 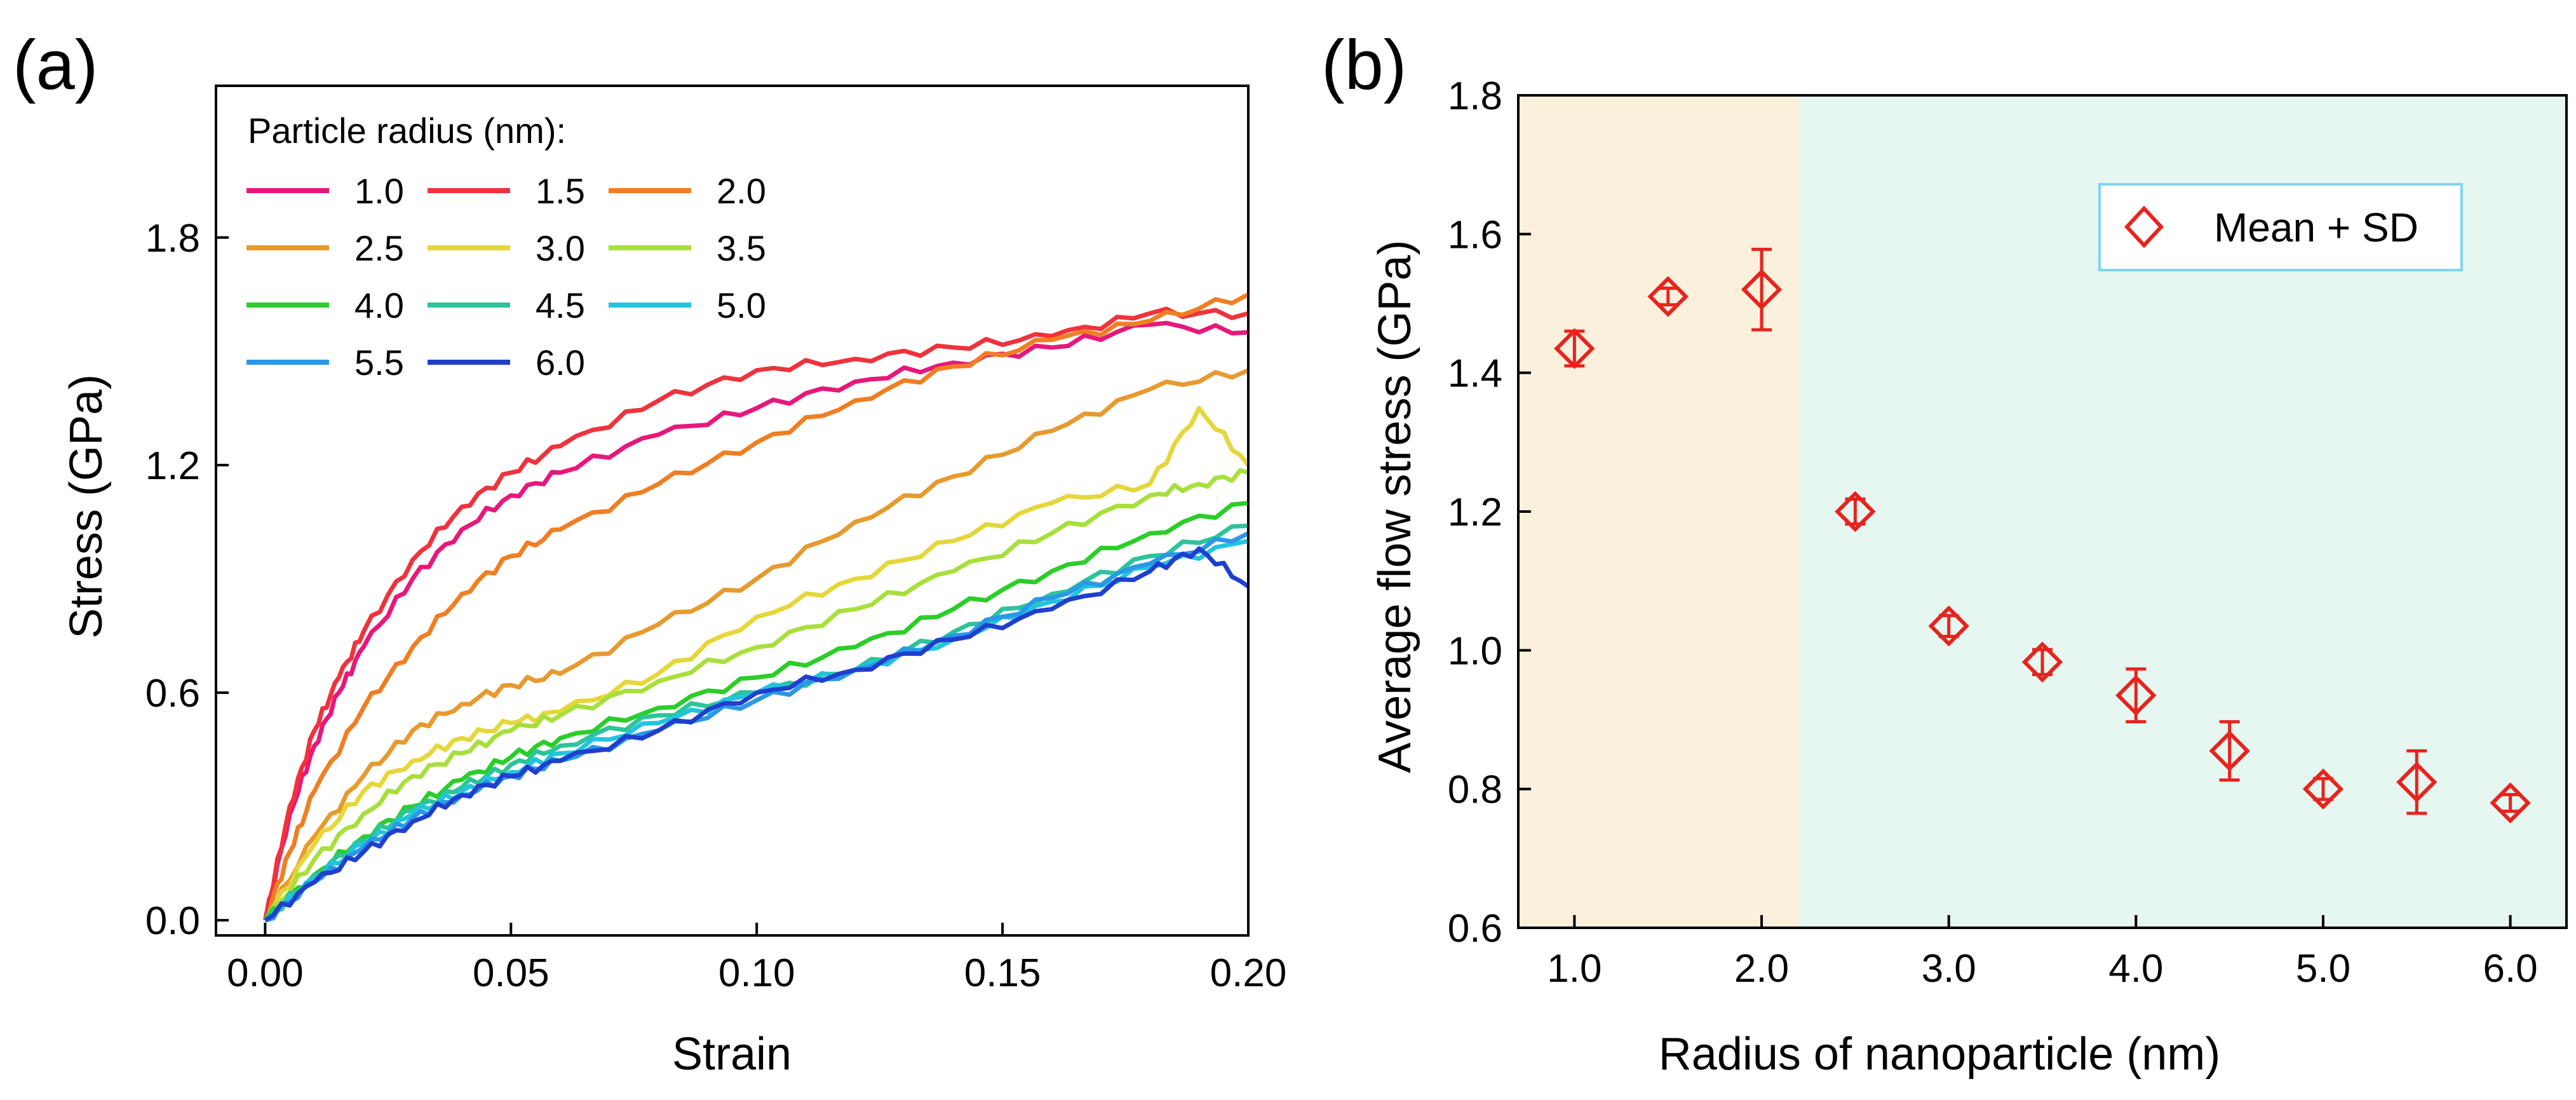 What do you see at coordinates (172, 239) in the screenshot?
I see `a-y-tick-label: 1.8` at bounding box center [172, 239].